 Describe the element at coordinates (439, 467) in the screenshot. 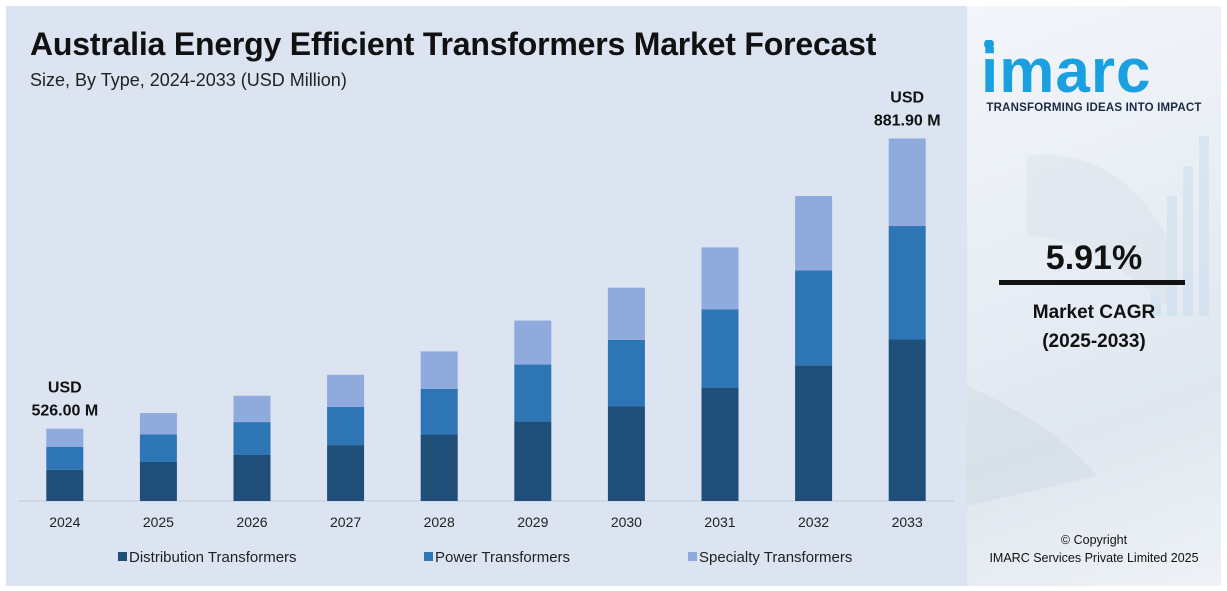

I see `bar-segment-distribution-transformers-2028` at that location.